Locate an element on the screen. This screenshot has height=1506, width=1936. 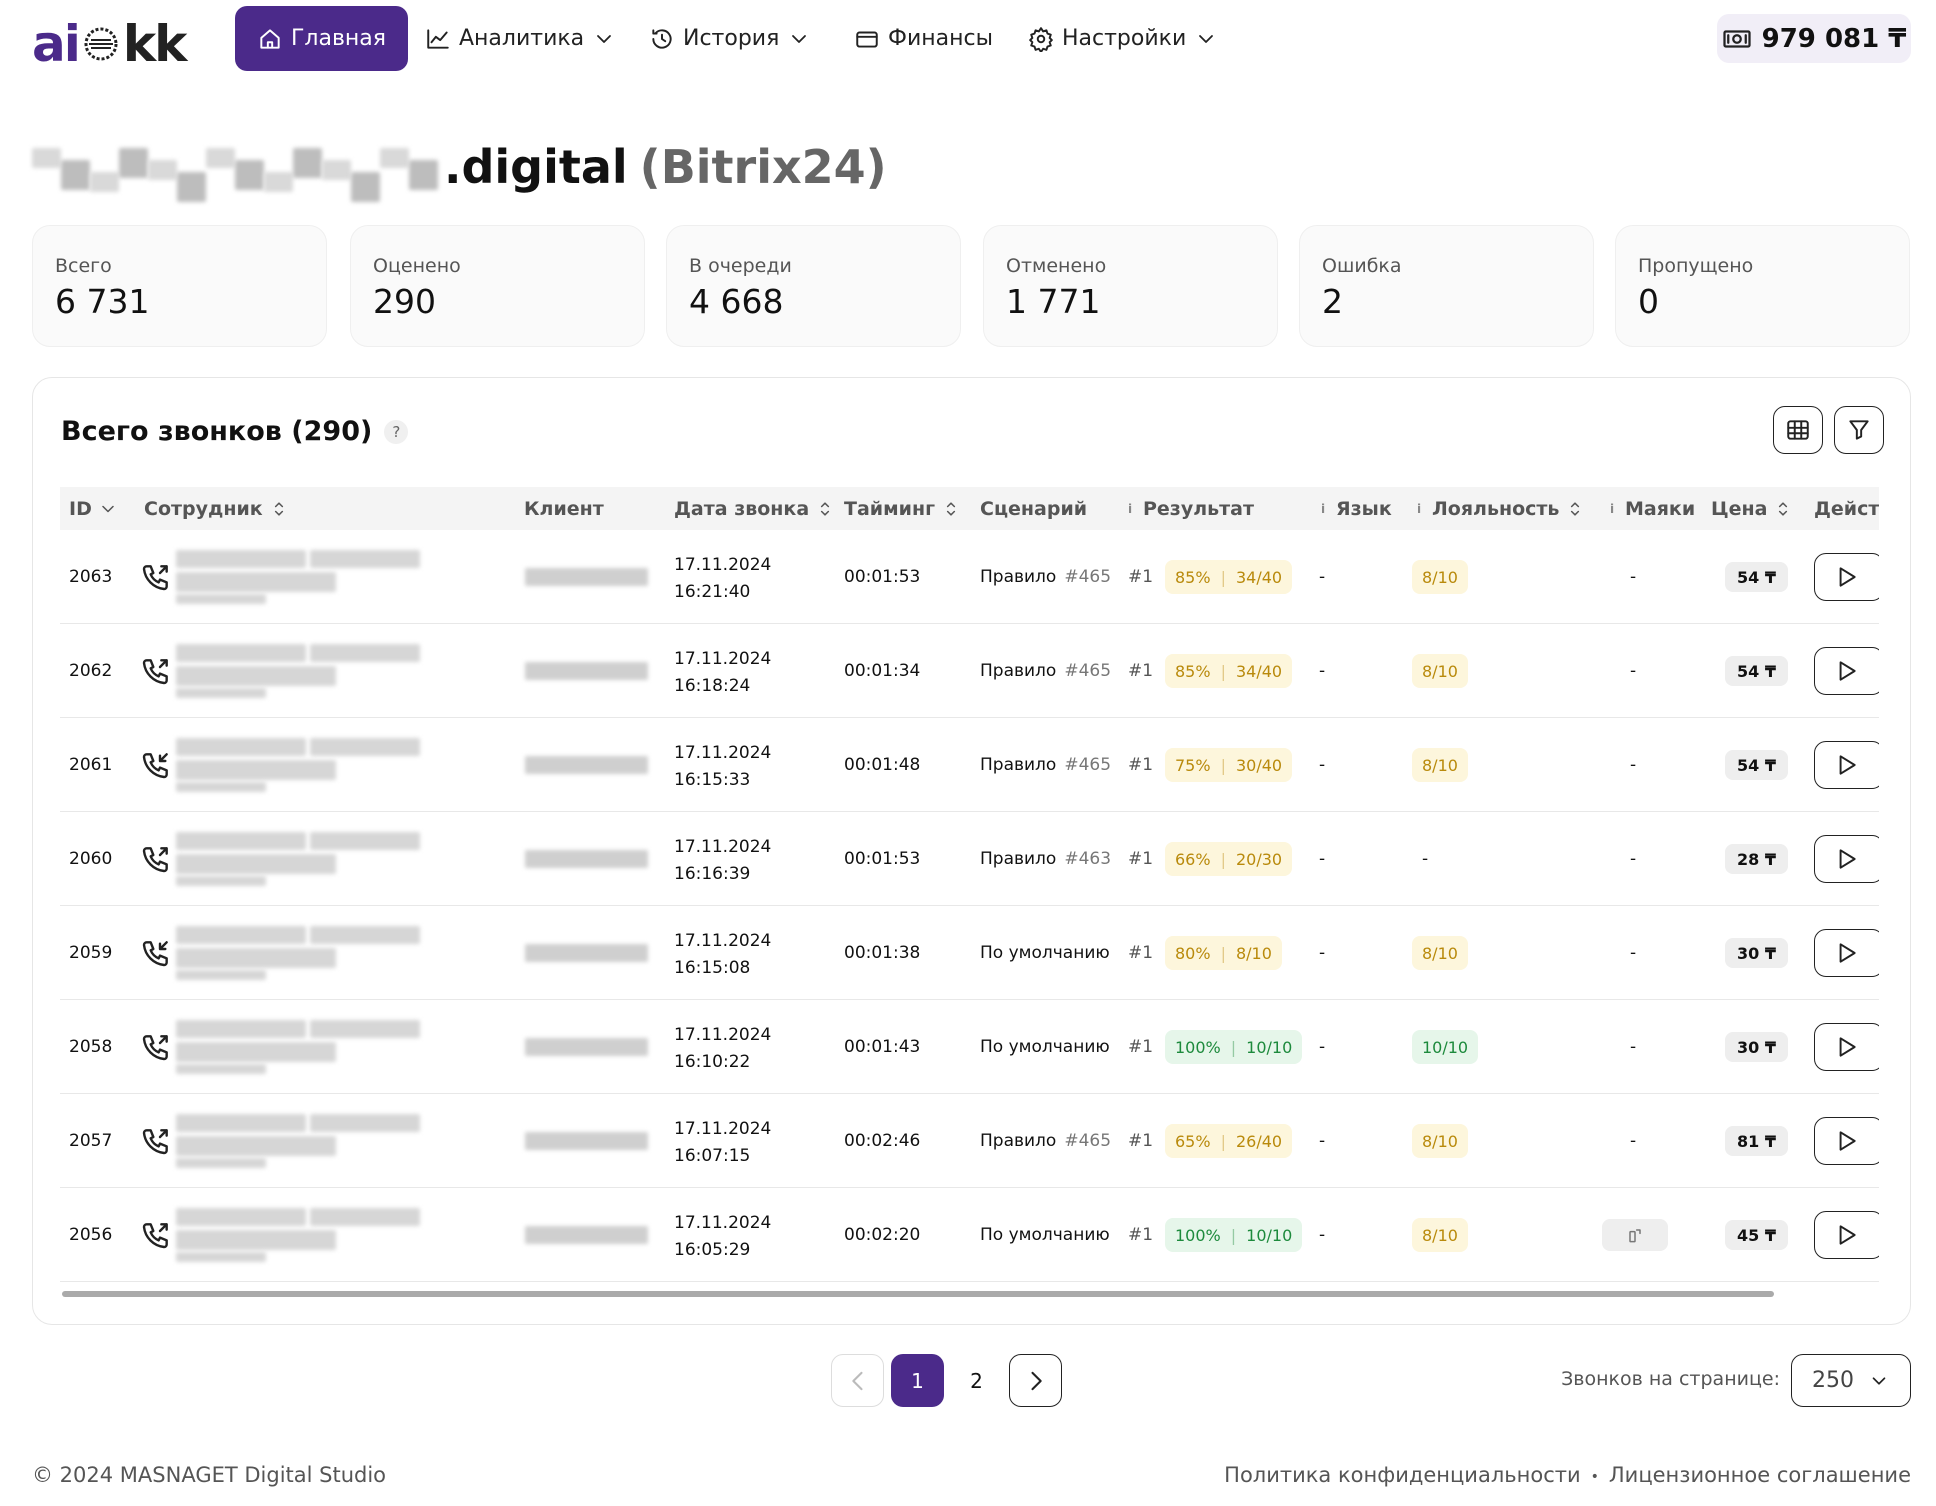
column-header: Сотрудник is located at coordinates (216, 508).